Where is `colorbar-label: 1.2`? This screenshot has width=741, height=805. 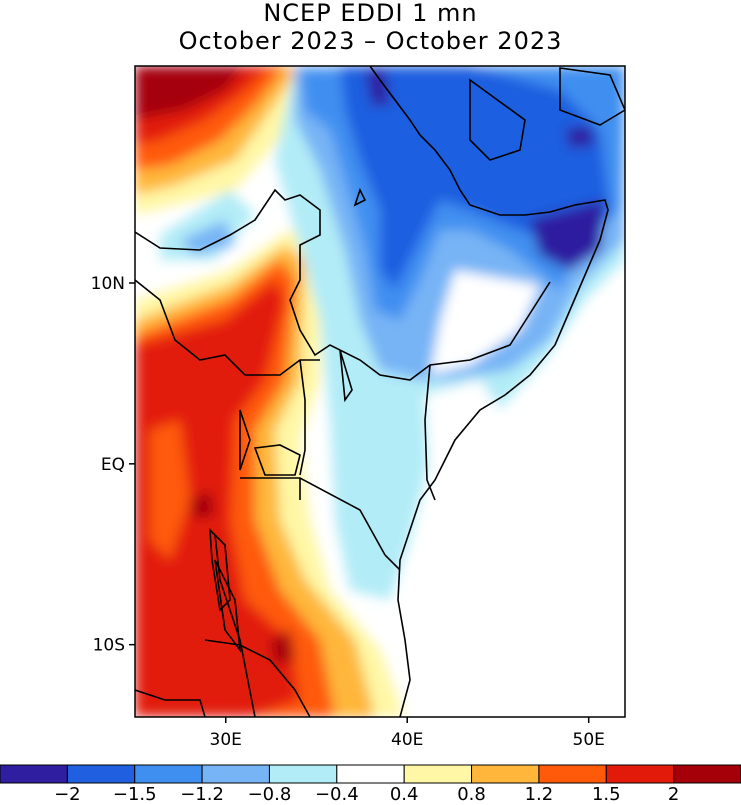 colorbar-label: 1.2 is located at coordinates (539, 794).